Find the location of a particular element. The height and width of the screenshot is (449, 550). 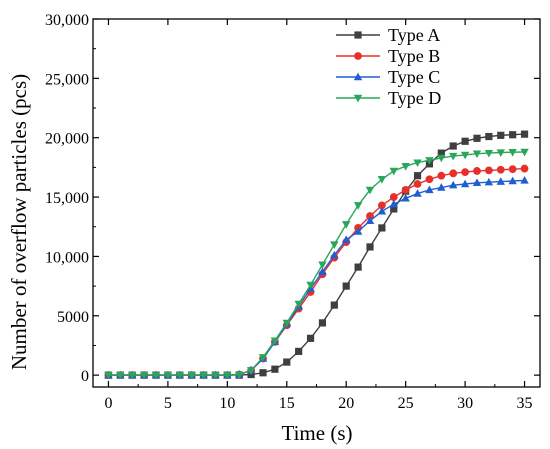

legend-label: Type D is located at coordinates (414, 98).